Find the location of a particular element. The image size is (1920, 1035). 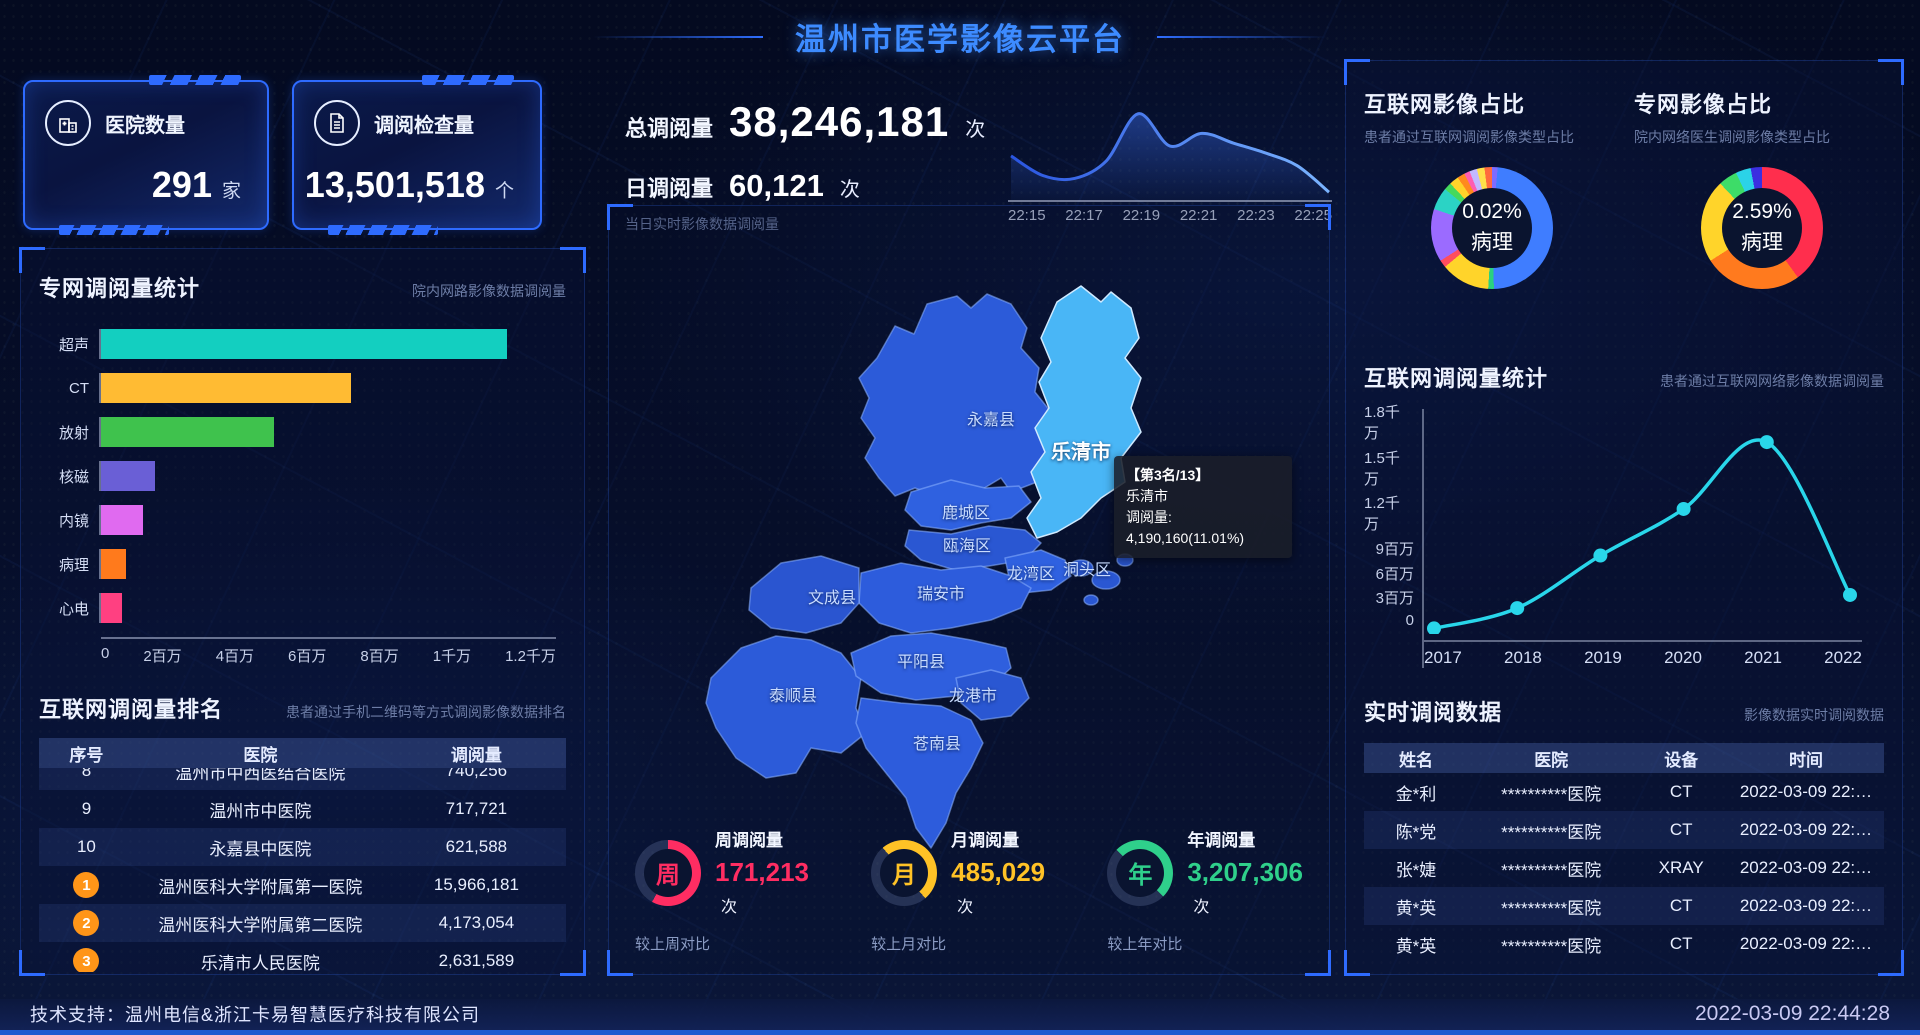

map-region-leqing is located at coordinates (1084, 412).